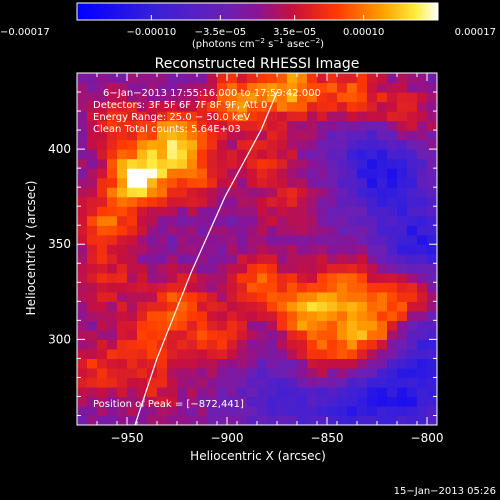 This screenshot has width=500, height=500. I want to click on y-axis-label: Heliocentric Y (arcsec), so click(31, 248).